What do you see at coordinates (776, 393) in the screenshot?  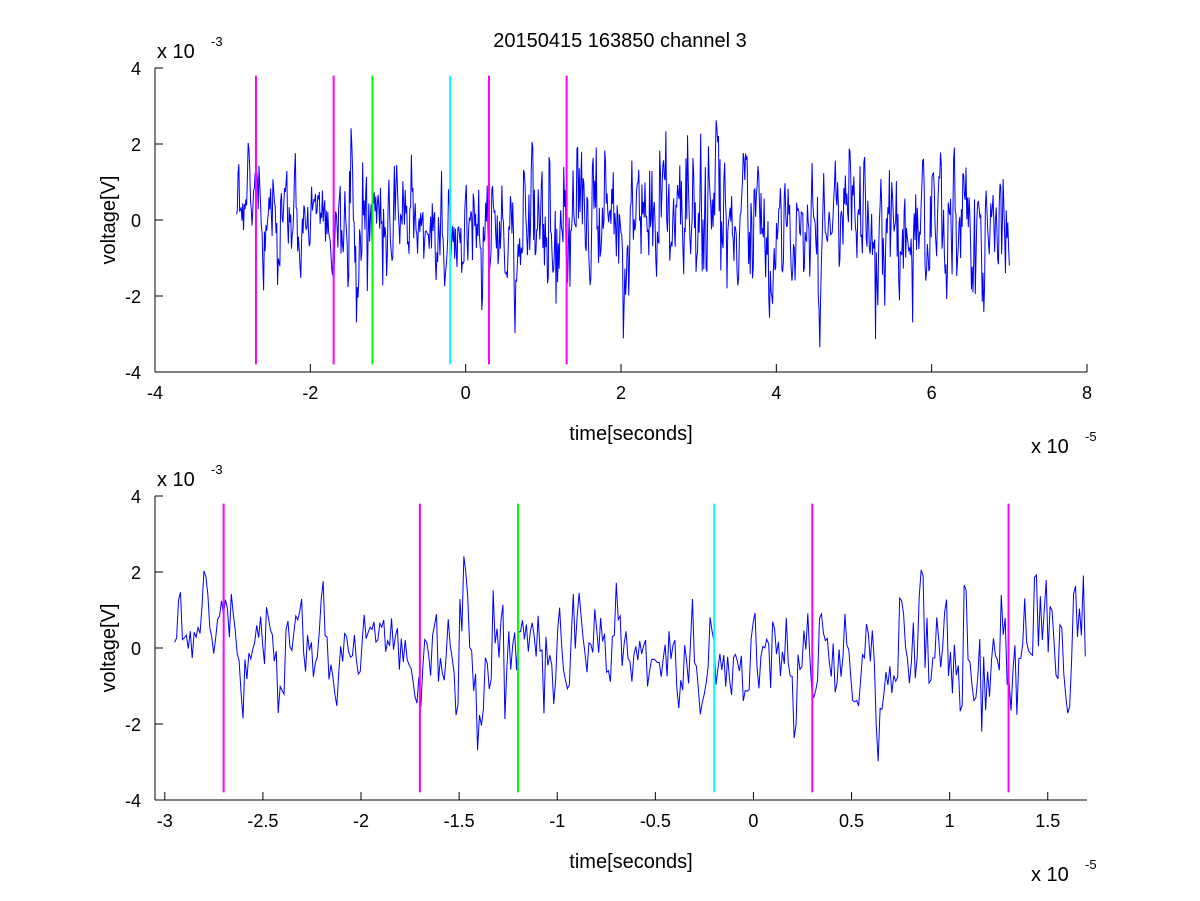 I see `x-tick-label: 4` at bounding box center [776, 393].